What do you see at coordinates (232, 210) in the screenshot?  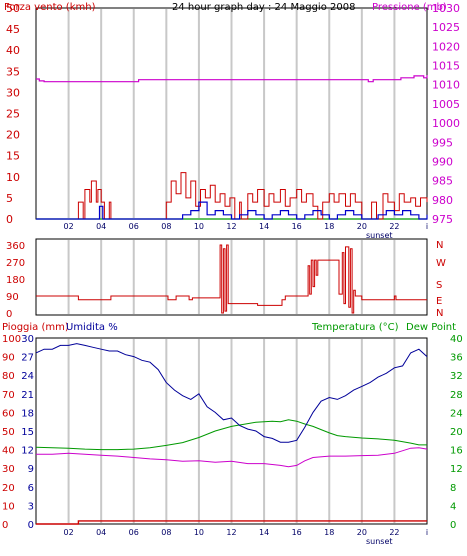 I see `wind-speed-line` at bounding box center [232, 210].